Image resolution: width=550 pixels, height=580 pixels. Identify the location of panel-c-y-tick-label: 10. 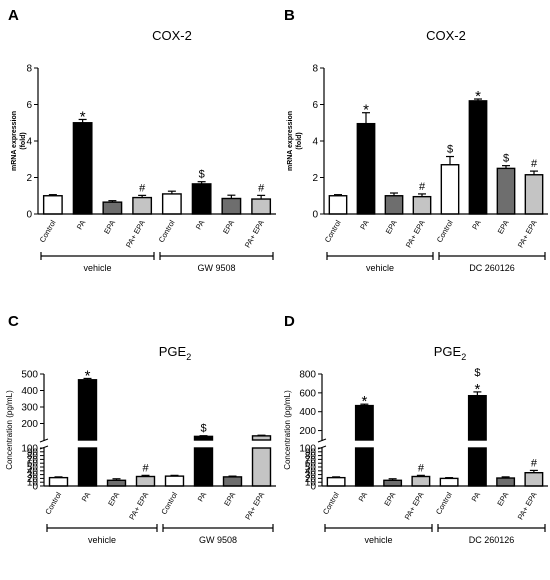
(33, 483).